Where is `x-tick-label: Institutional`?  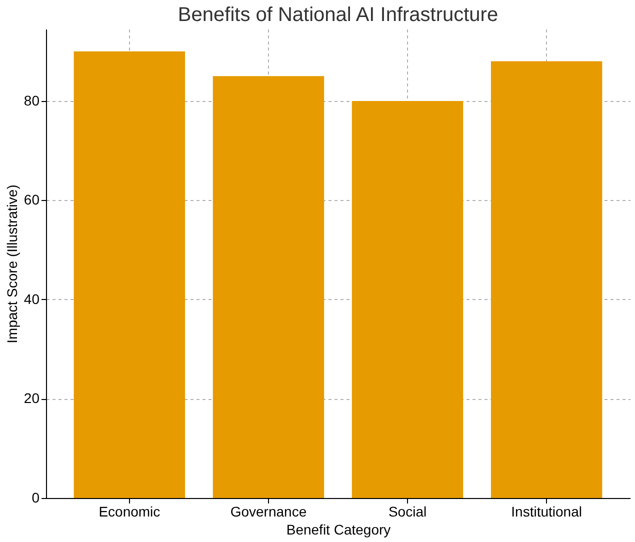
x-tick-label: Institutional is located at coordinates (546, 512).